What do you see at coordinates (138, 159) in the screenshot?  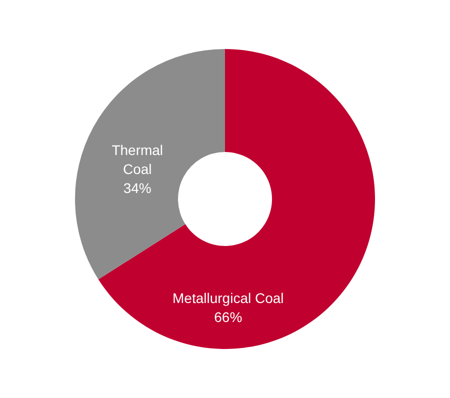 I see `slice-label: Thermal Coal` at bounding box center [138, 159].